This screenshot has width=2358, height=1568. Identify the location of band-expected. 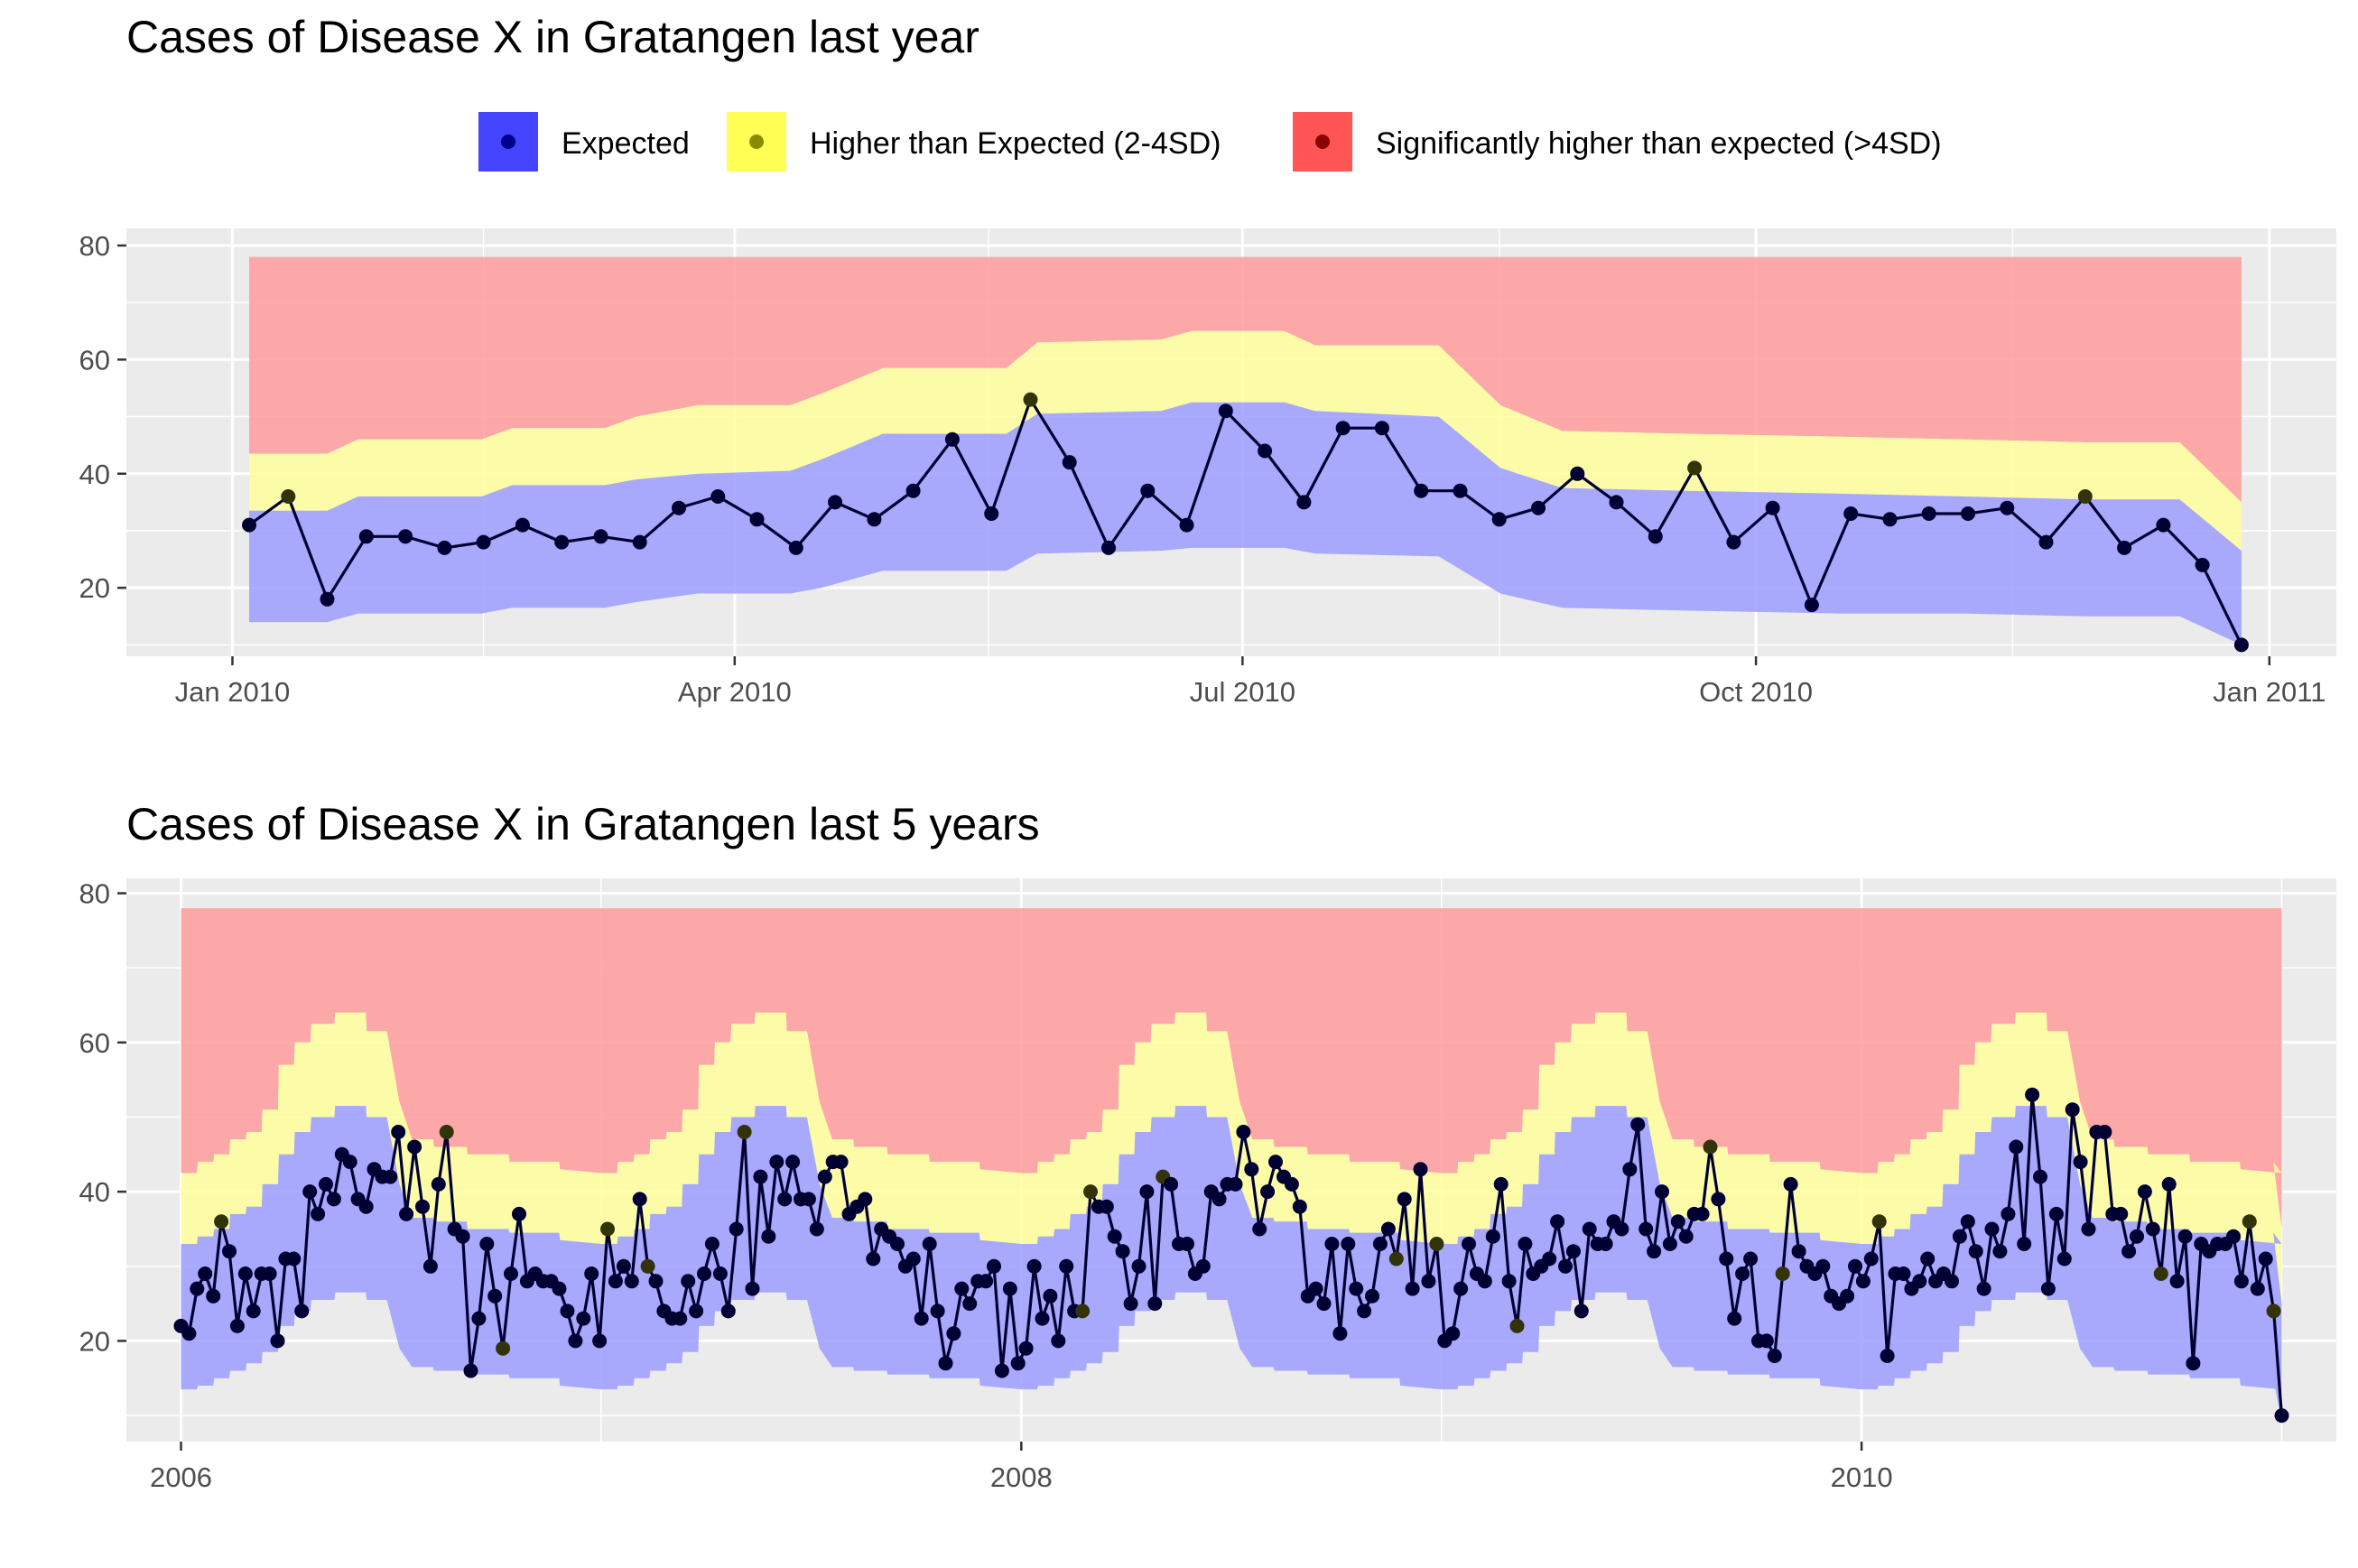
(1245, 523).